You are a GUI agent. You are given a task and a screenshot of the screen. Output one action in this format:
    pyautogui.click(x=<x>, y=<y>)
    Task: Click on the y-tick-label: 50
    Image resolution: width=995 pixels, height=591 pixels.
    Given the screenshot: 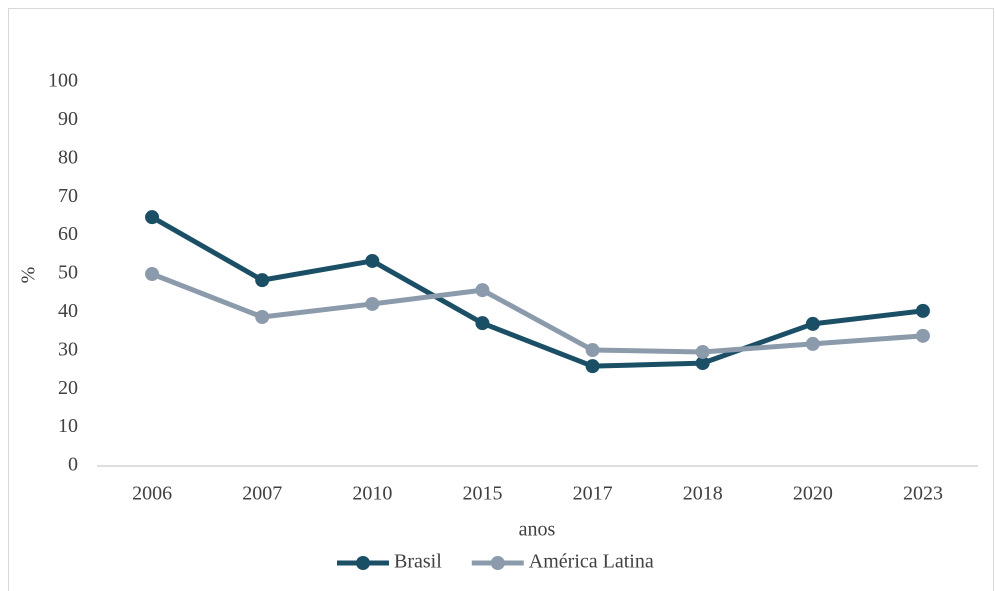 What is the action you would take?
    pyautogui.click(x=68, y=273)
    